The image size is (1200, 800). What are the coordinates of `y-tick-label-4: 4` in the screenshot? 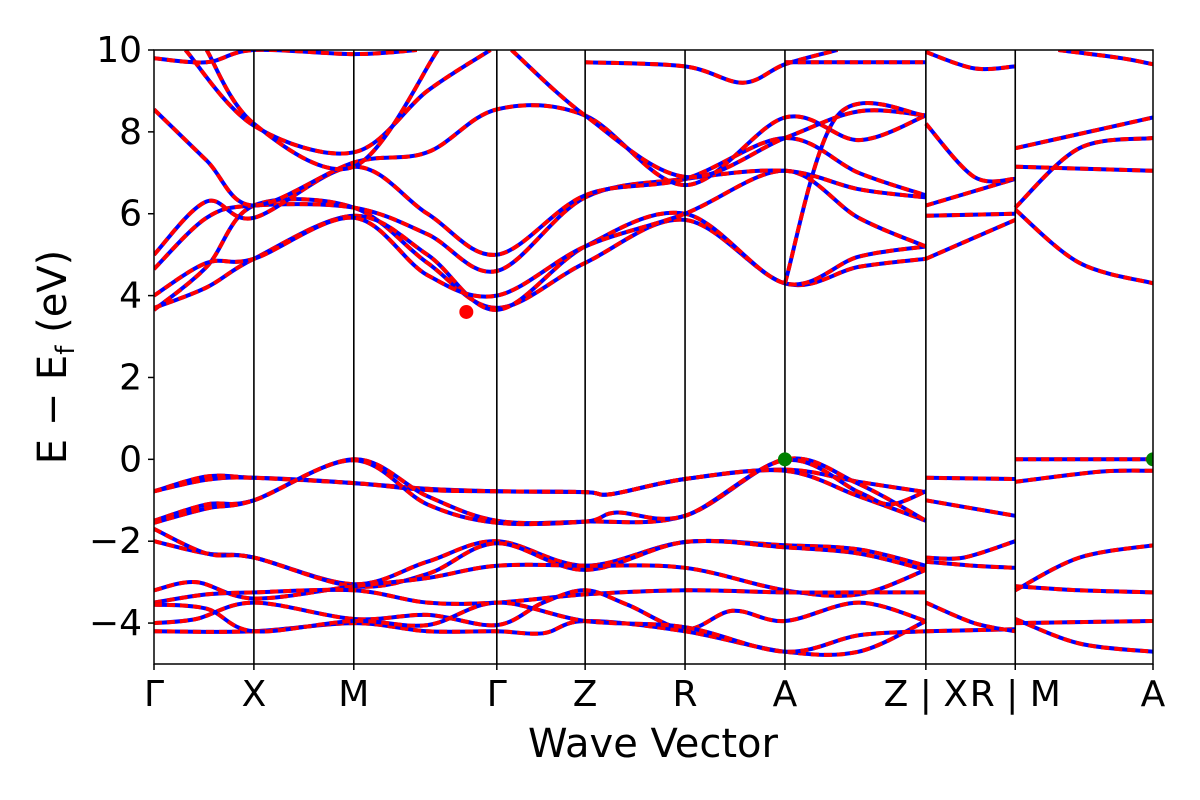 It's located at (130, 296).